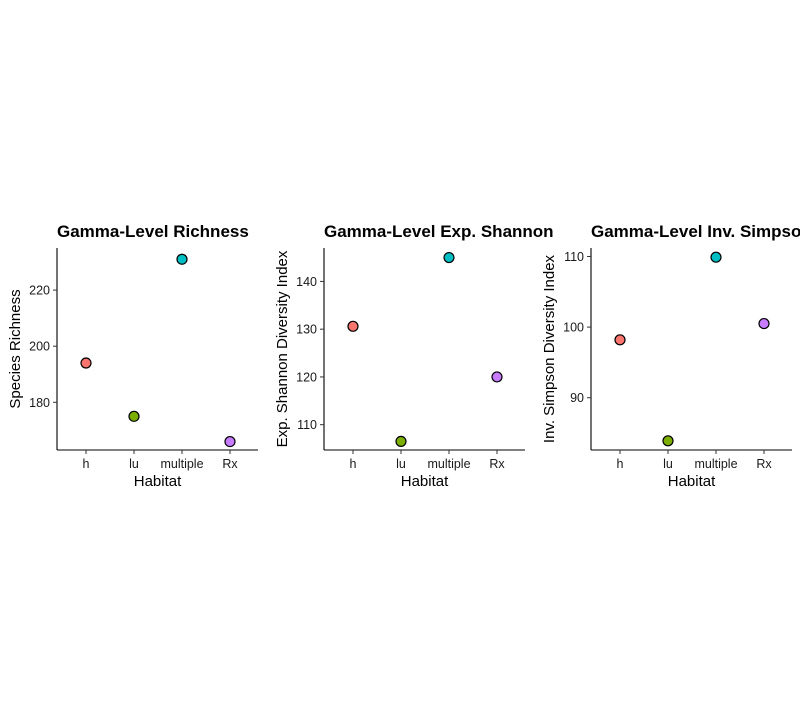  What do you see at coordinates (549, 348) in the screenshot?
I see `y-axis-label: Inv. Simpson Diversity Index` at bounding box center [549, 348].